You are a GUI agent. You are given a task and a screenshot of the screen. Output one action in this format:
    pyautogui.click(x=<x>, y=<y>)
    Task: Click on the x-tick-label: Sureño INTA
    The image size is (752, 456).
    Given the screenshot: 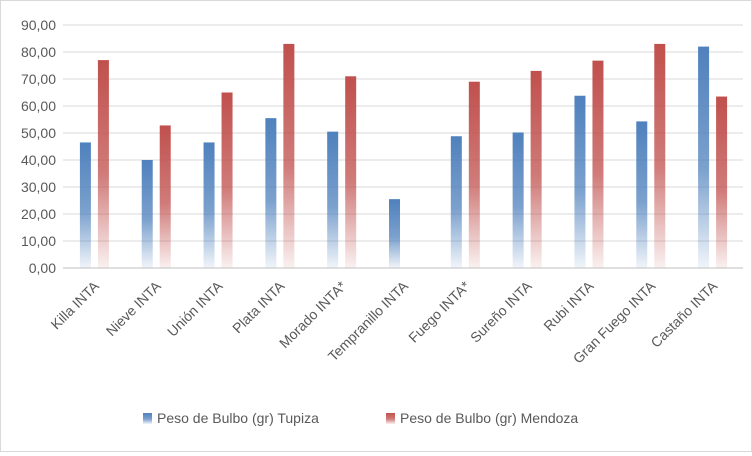 What is the action you would take?
    pyautogui.click(x=501, y=311)
    